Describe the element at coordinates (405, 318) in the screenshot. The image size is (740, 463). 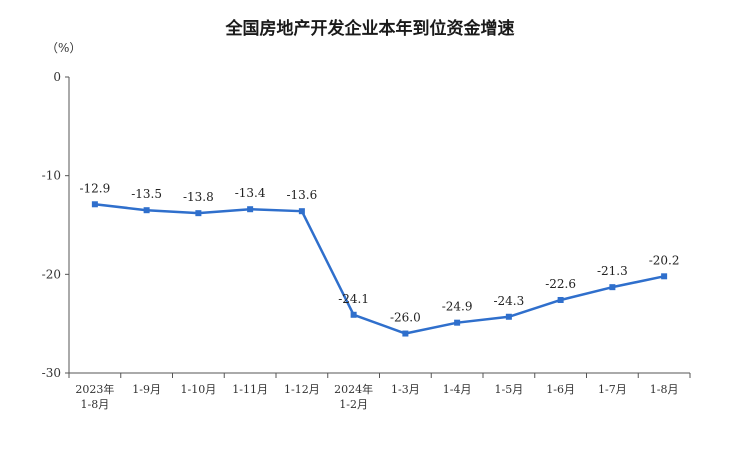
I see `data-label: -26.0` at that location.